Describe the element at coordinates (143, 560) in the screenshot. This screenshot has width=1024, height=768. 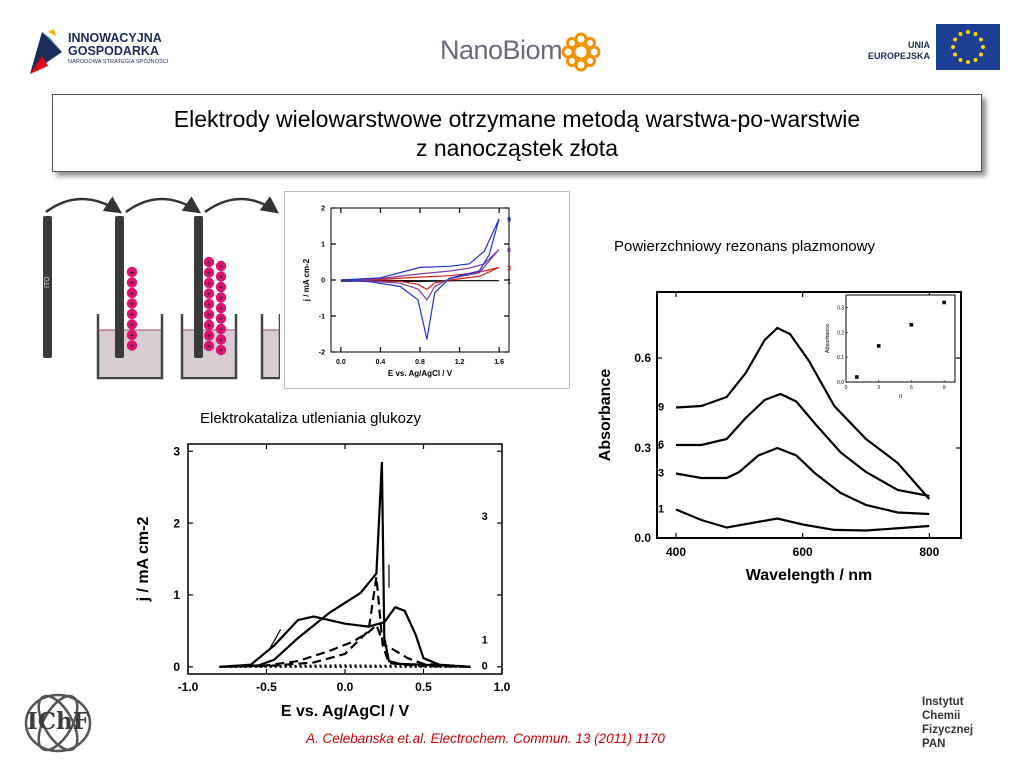
I see `glucose-y-axis-label: j / mA cm-2` at that location.